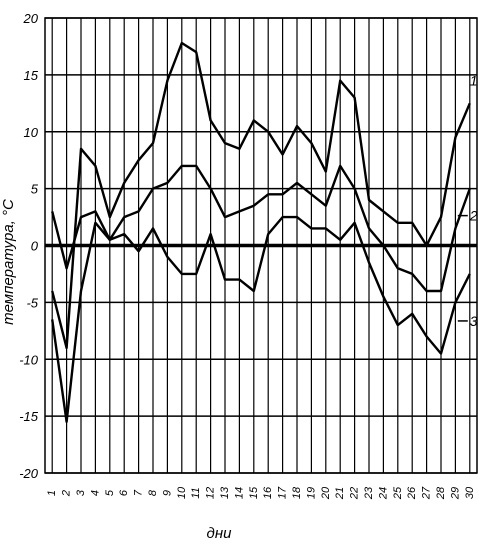  I want to click on x-tick-label: 18, so click(297, 492).